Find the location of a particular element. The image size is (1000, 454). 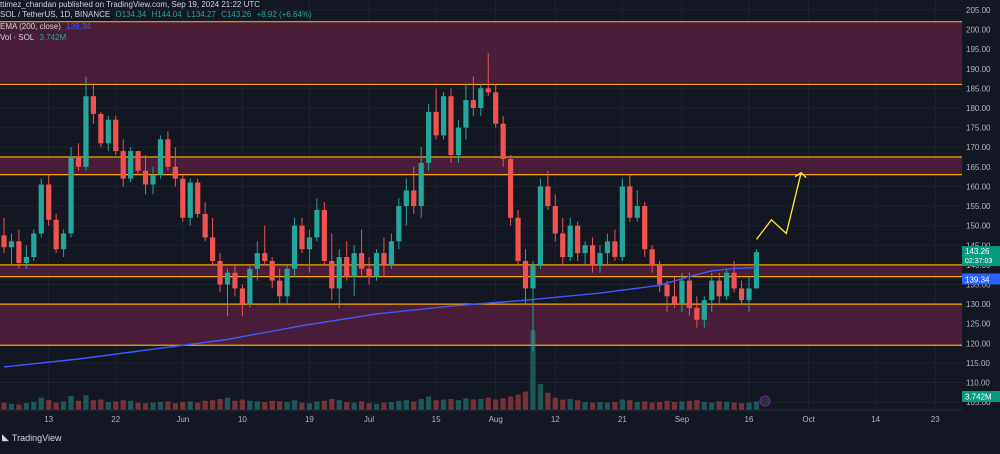

price-tick-label: 155.00 is located at coordinates (978, 206).